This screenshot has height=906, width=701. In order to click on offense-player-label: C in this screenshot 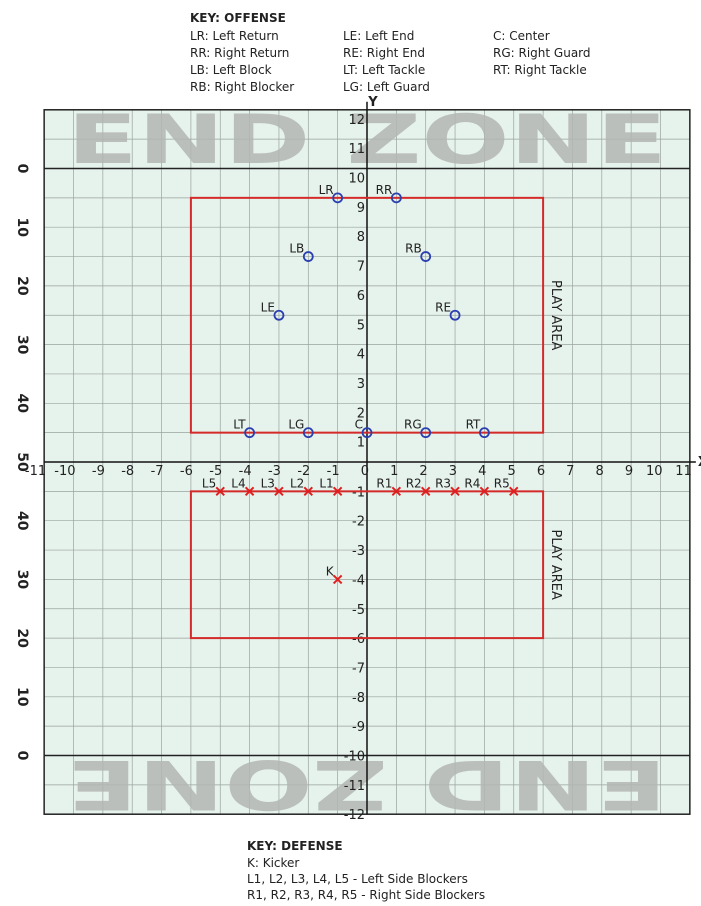, I will do `click(359, 425)`.